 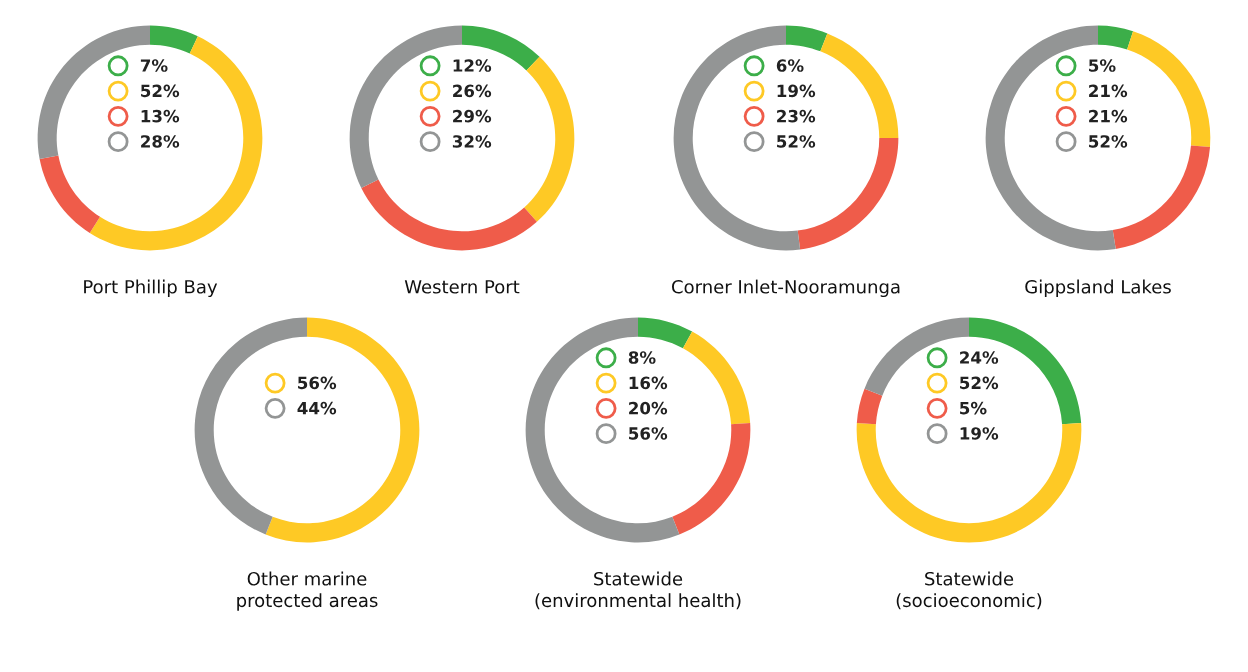 I want to click on text: Corner Inlet-Nooramunga, so click(x=785, y=288).